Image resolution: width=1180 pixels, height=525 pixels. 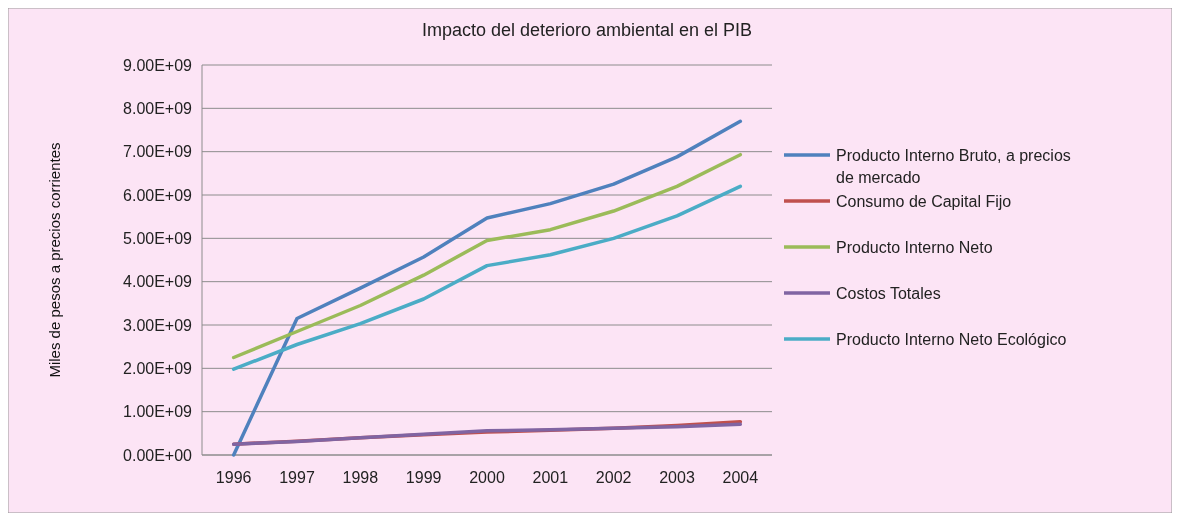 What do you see at coordinates (158, 455) in the screenshot?
I see `y-tick-label: 0.00E+00` at bounding box center [158, 455].